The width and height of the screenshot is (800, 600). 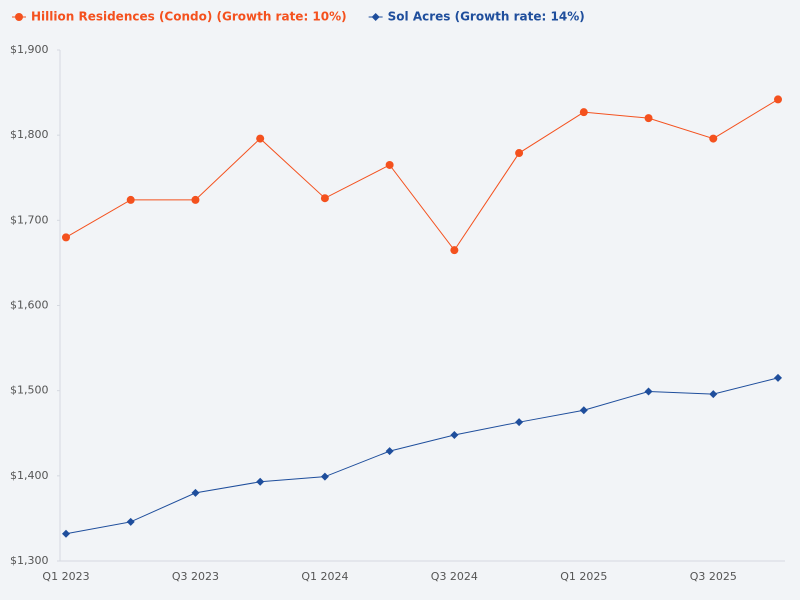 I want to click on x-tick-label: Q1 2024, so click(x=324, y=576).